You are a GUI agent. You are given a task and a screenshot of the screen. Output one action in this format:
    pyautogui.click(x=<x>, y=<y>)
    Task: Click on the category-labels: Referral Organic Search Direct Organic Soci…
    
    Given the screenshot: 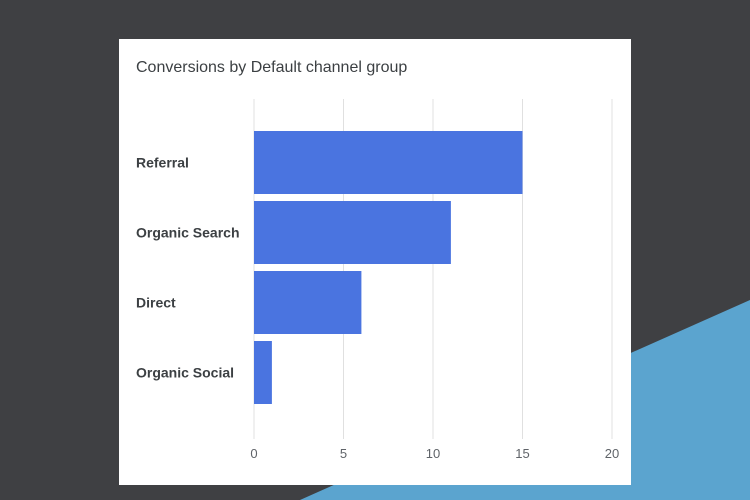 What is the action you would take?
    pyautogui.click(x=188, y=268)
    